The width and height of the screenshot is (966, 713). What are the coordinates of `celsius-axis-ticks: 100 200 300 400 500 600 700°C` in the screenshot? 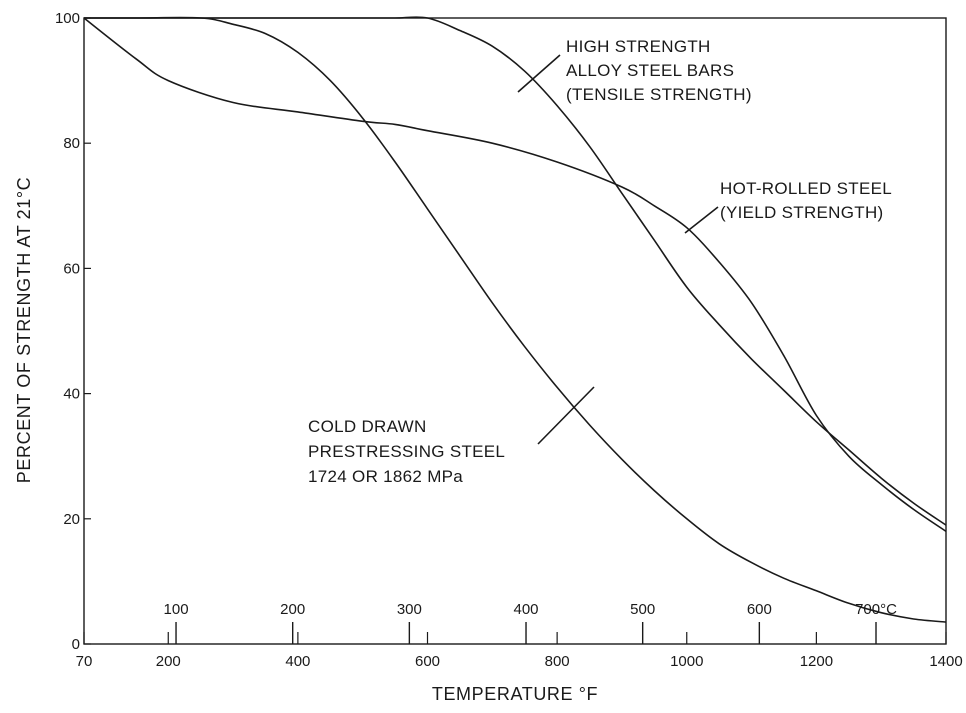 It's located at (530, 622).